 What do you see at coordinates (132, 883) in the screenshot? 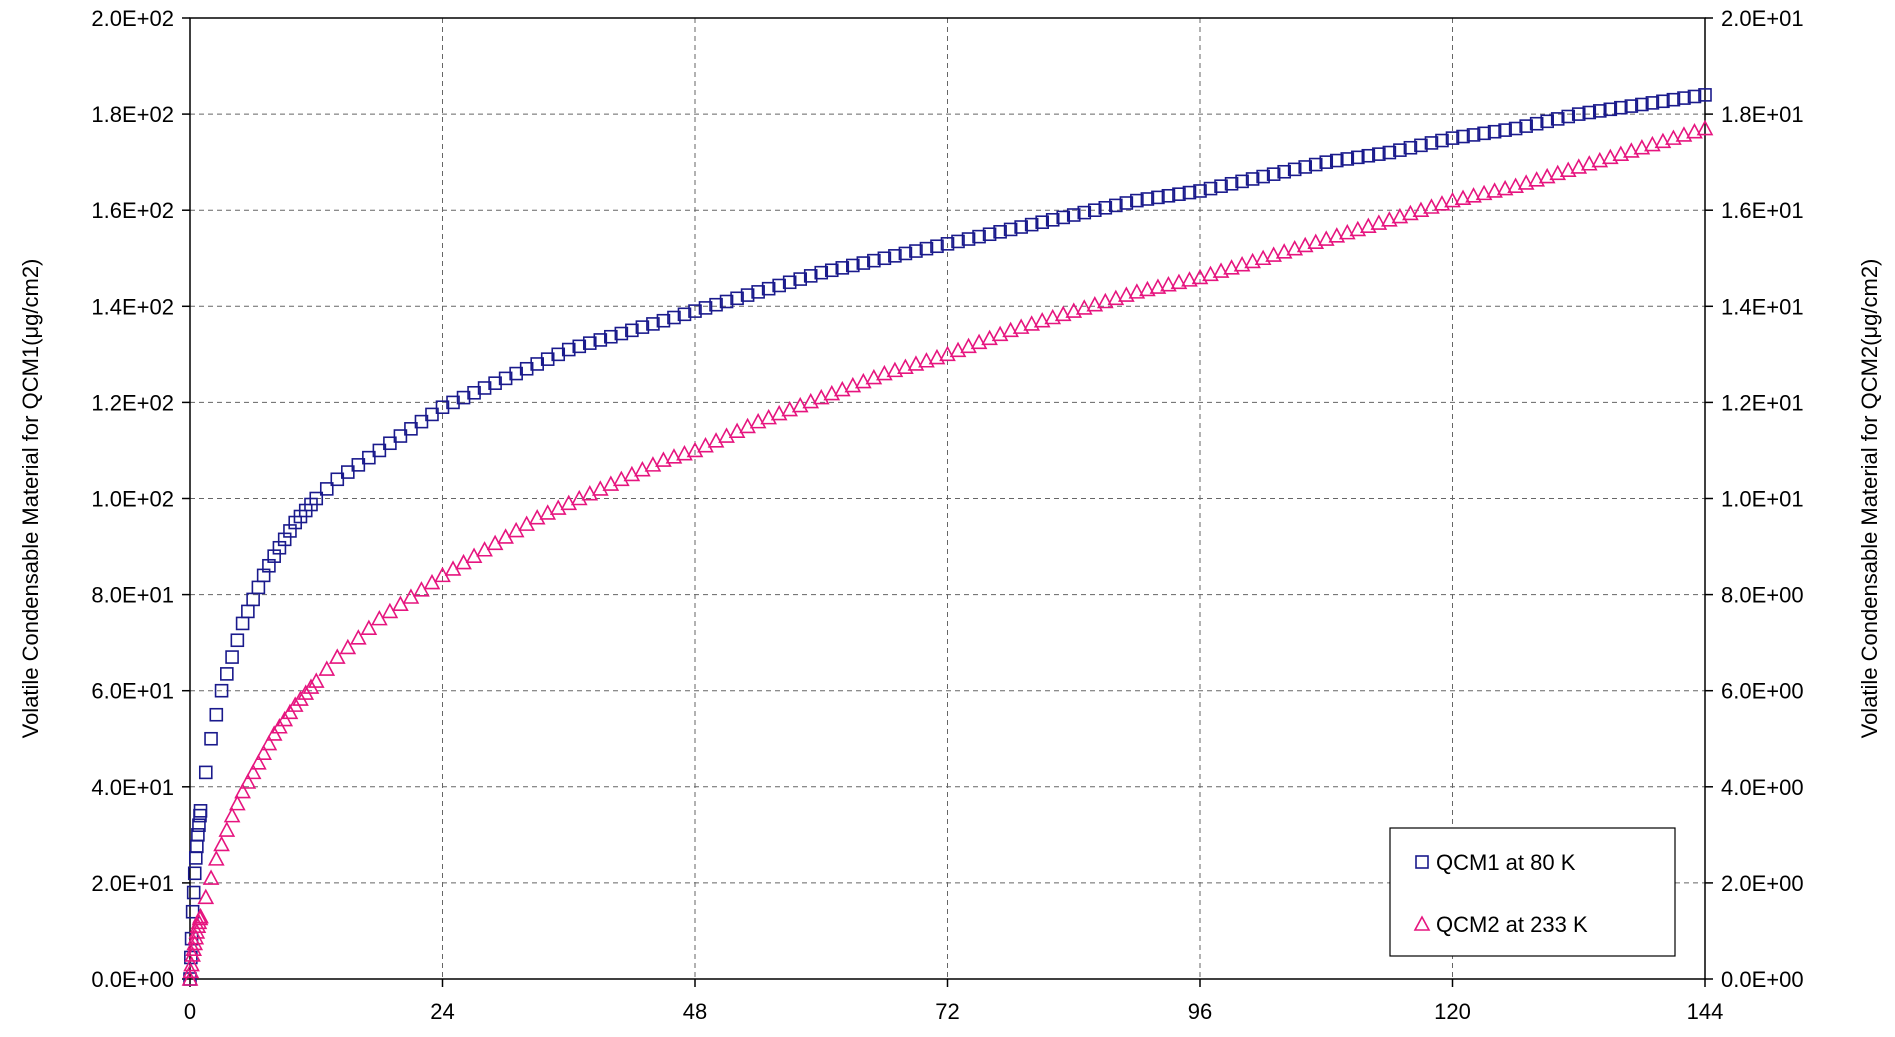
I see `y-tick-label-left: 2.0E+01` at bounding box center [132, 883].